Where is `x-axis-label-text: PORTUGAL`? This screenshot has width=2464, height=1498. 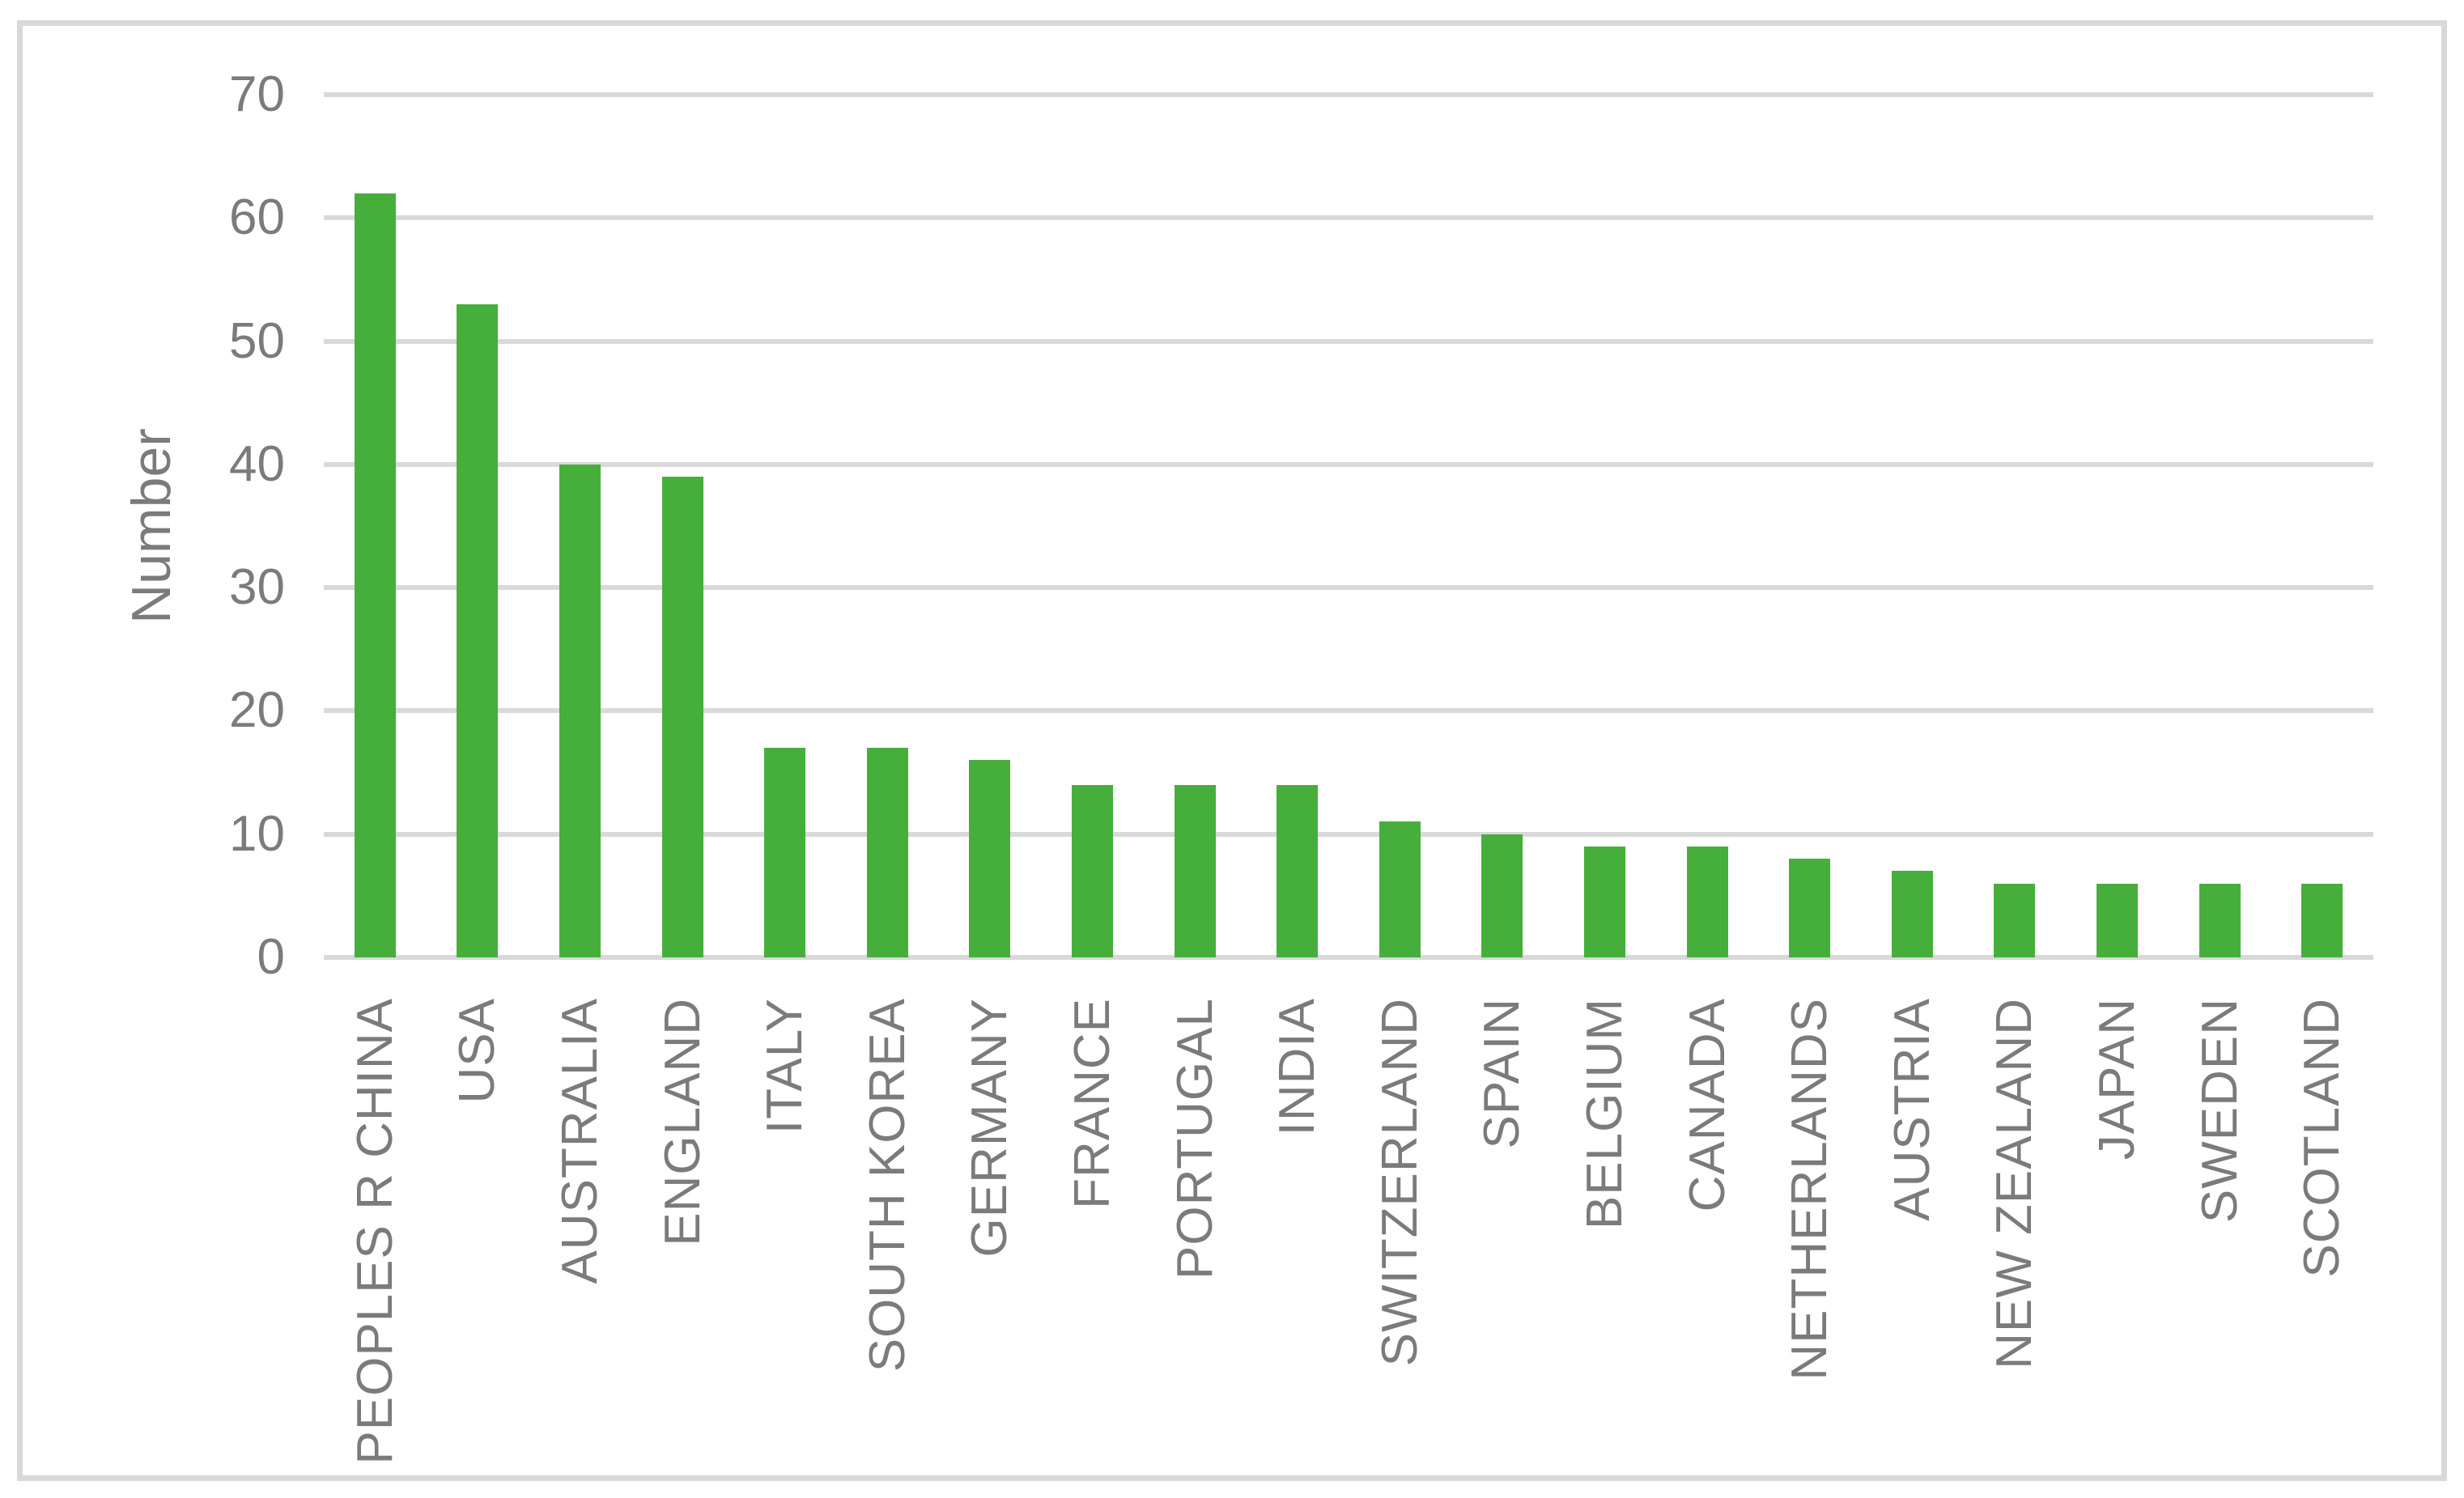
x-axis-label-text: PORTUGAL is located at coordinates (1195, 1138).